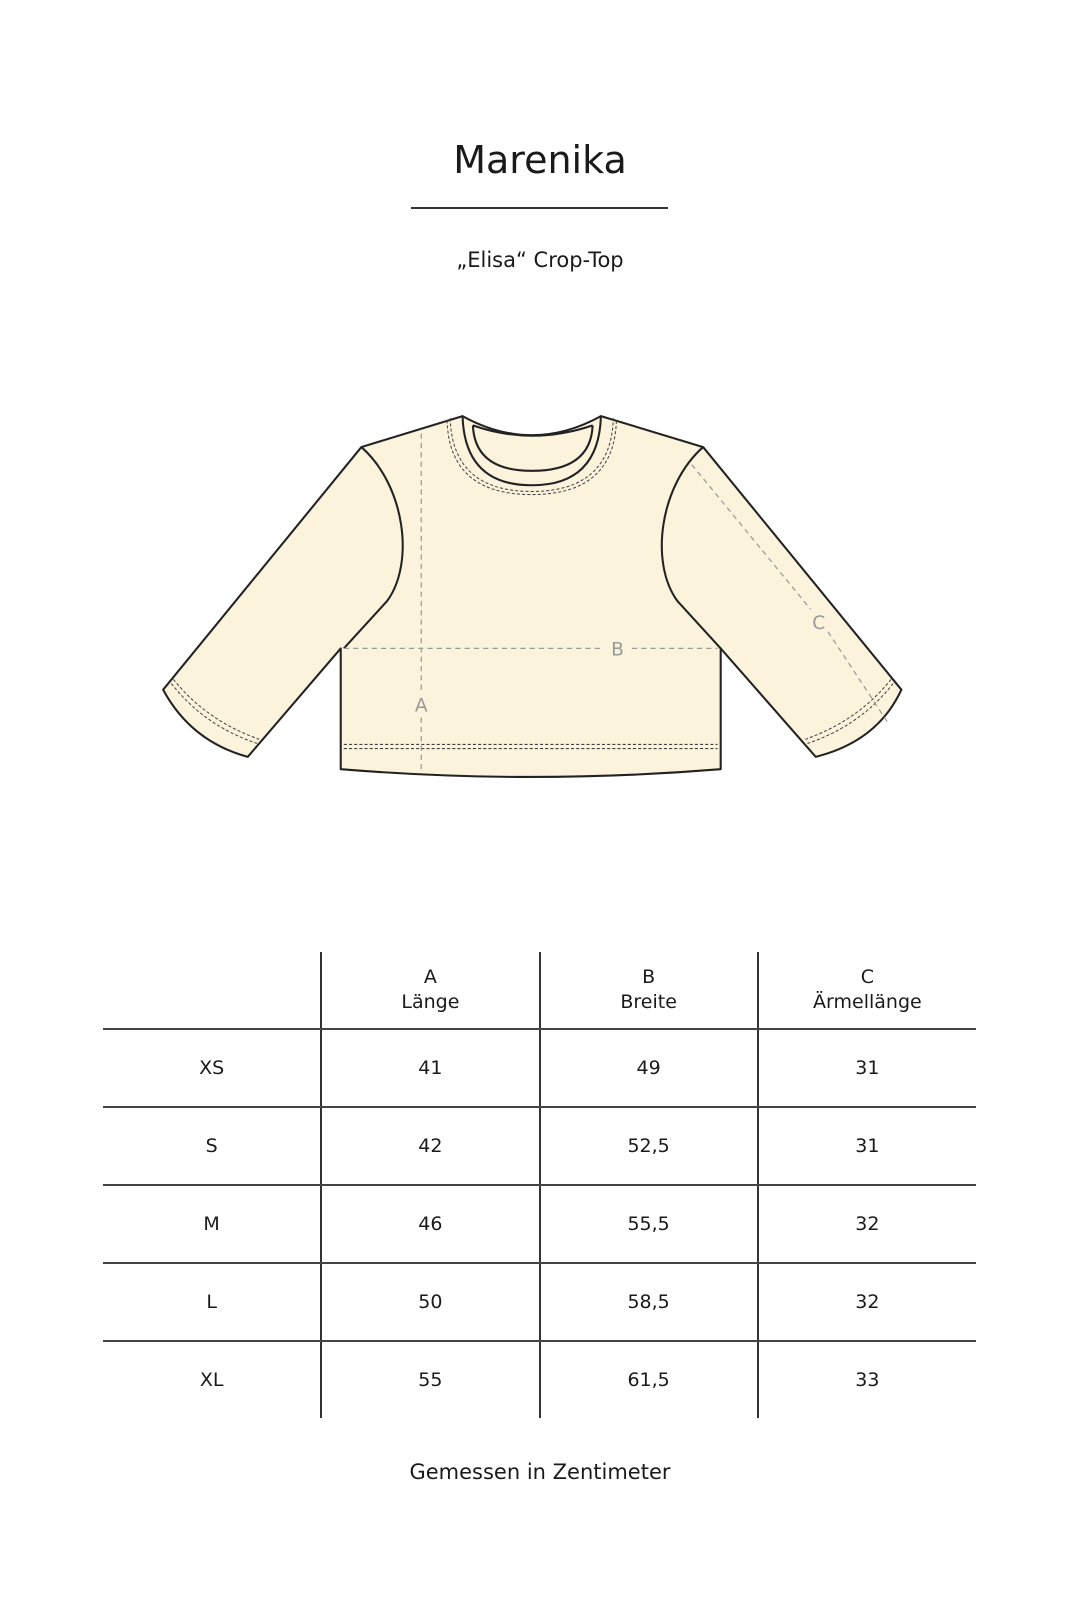 This screenshot has width=1080, height=1620. Describe the element at coordinates (691, 548) in the screenshot. I see `right-armhole-seam` at that location.